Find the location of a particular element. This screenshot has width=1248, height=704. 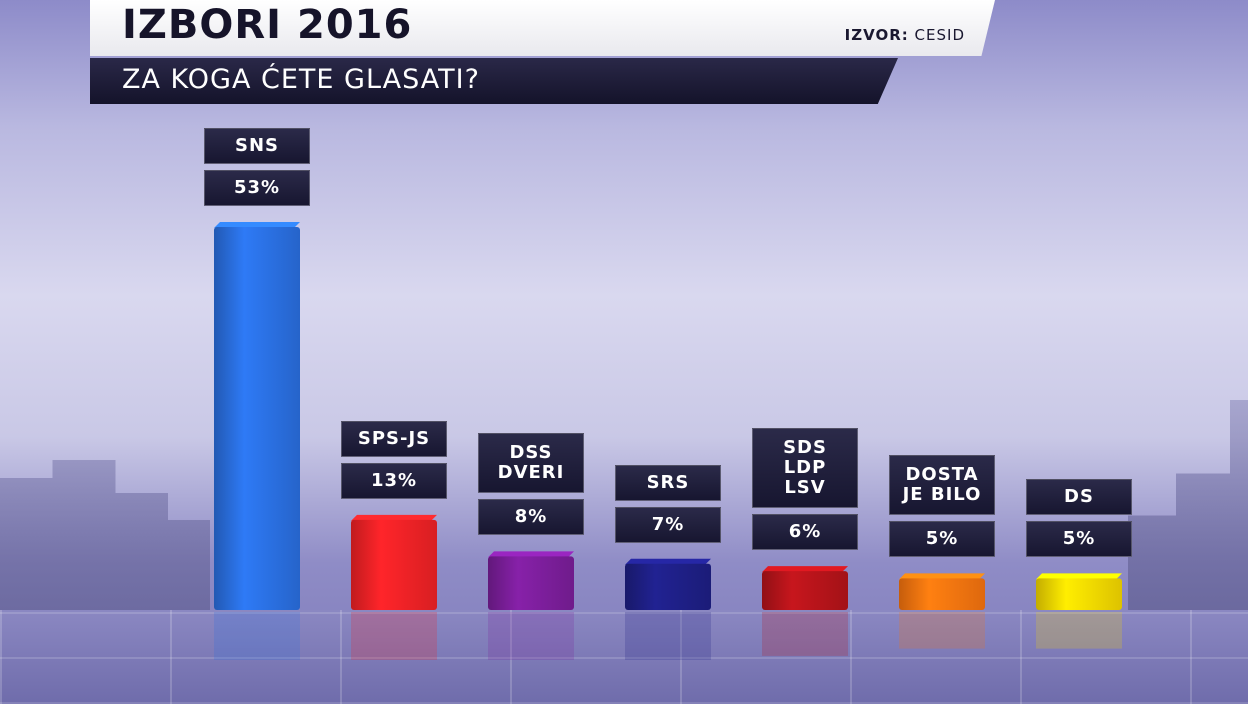

value-label: 8% is located at coordinates (531, 517).